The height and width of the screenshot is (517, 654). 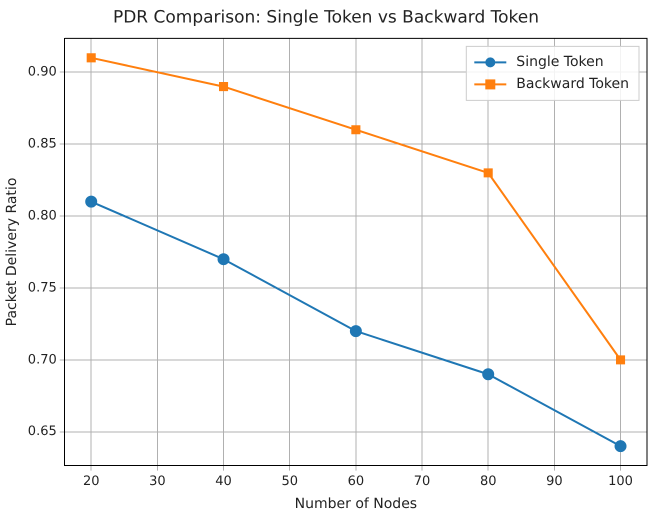 I want to click on y-tick-label: 0.65, so click(x=42, y=432).